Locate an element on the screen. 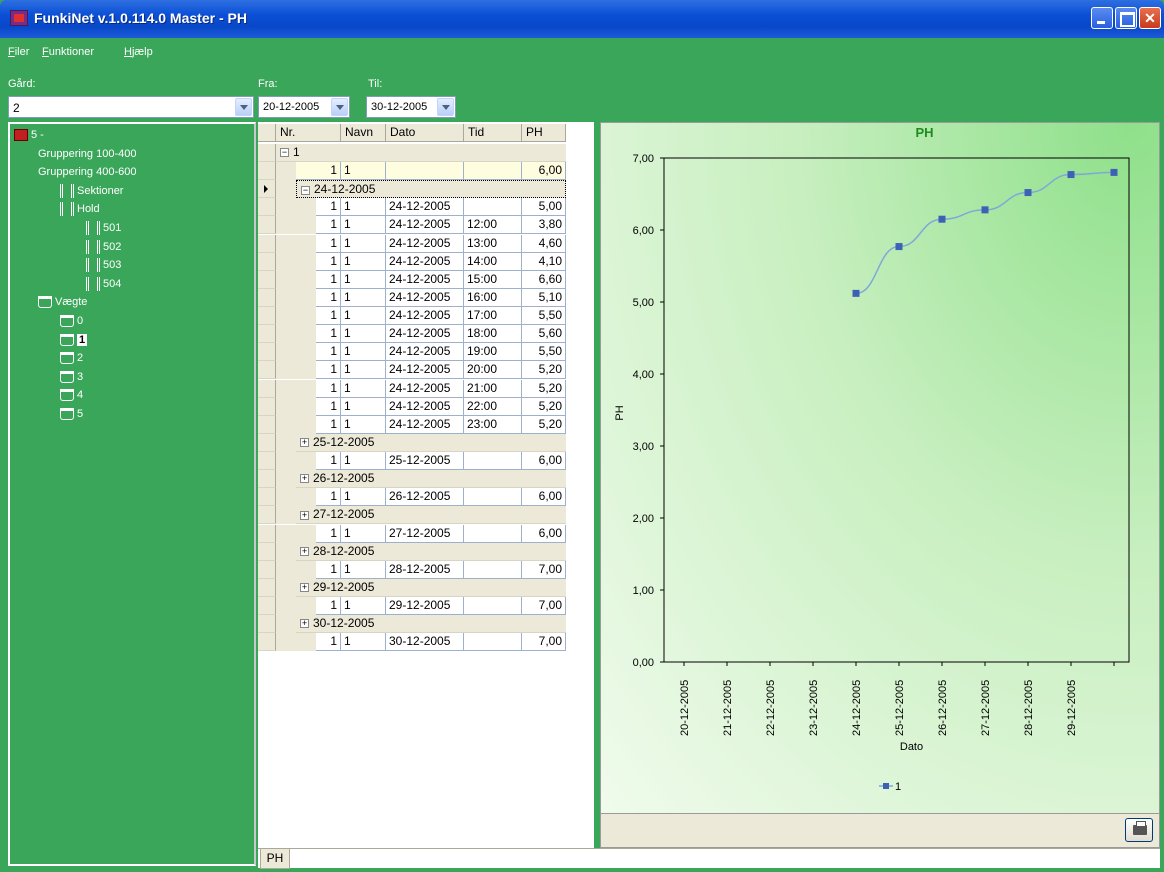  group-row: +27-12-2005 is located at coordinates (431, 515).